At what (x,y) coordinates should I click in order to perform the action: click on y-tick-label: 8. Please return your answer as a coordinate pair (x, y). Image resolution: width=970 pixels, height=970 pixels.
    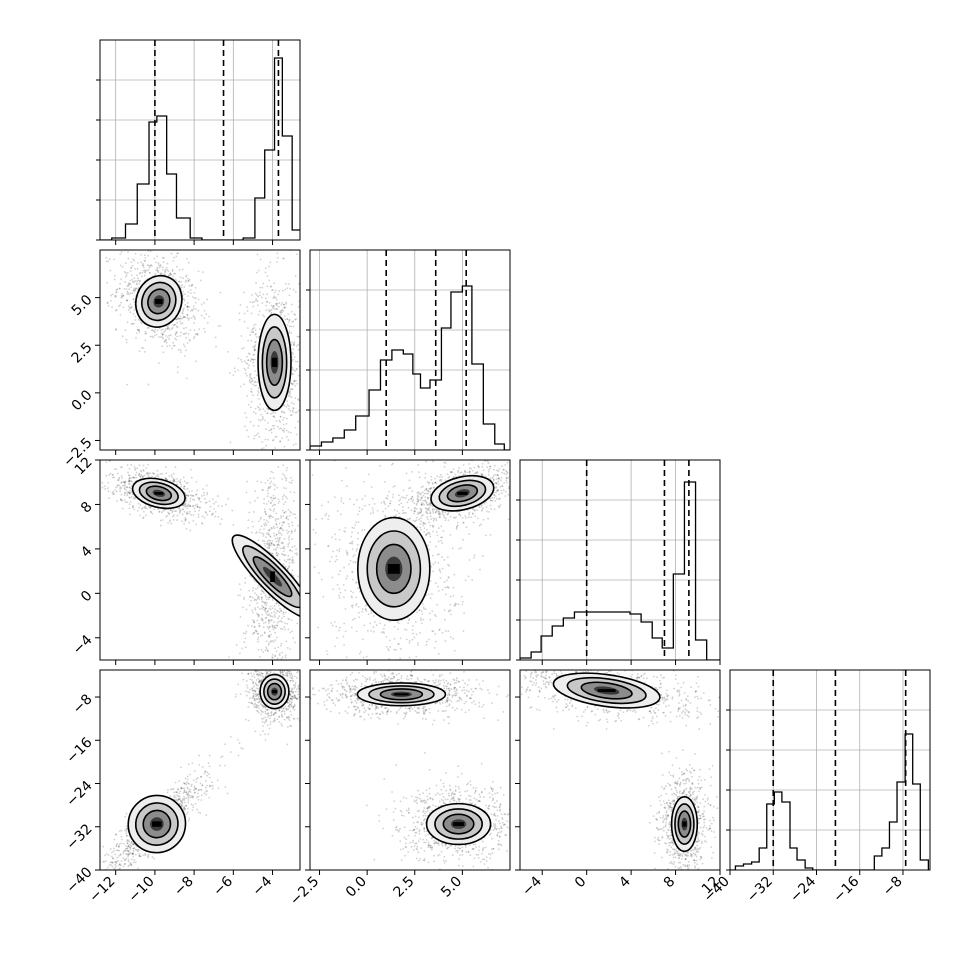
    Looking at the image, I should click on (87, 508).